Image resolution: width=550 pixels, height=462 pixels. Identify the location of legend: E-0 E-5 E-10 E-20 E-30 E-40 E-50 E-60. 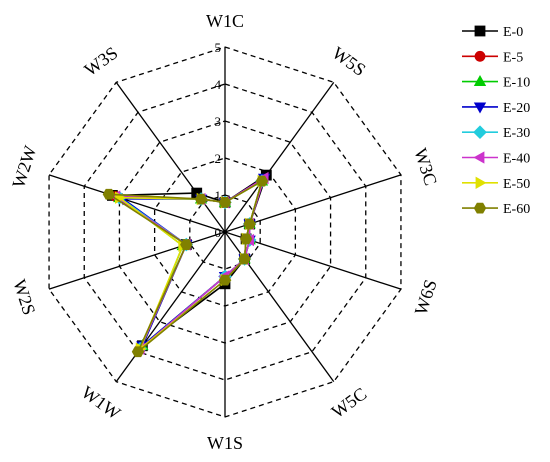
(496, 121).